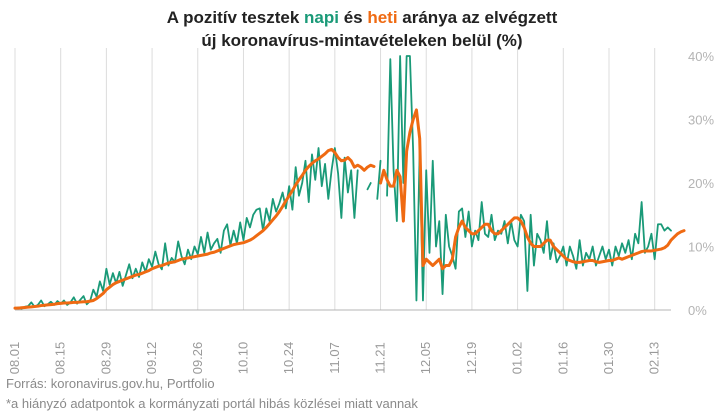 The width and height of the screenshot is (724, 418). I want to click on title-line-2: új koronavírus-mintavételeken belül (%), so click(362, 40).